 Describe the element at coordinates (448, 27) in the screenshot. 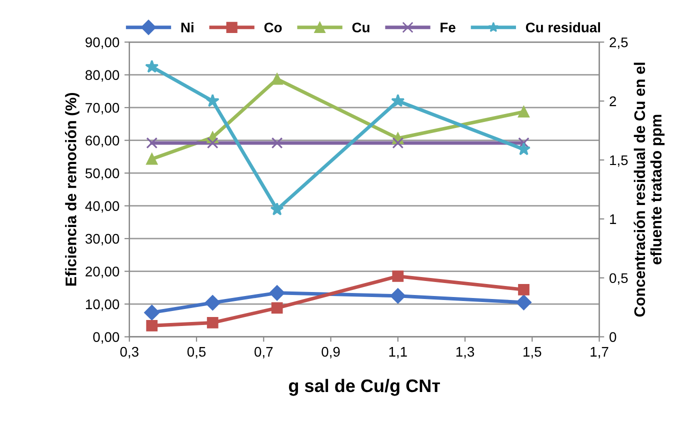

I see `legend-label: Fe` at that location.